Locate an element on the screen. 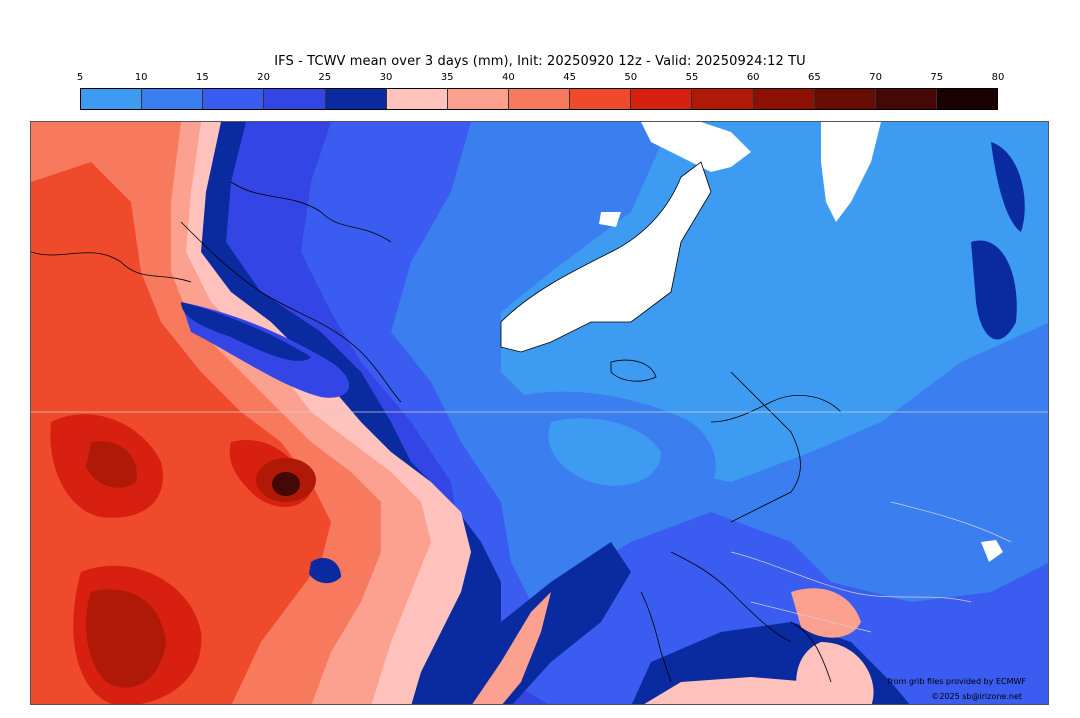  colorbar-tick: 15 is located at coordinates (202, 77).